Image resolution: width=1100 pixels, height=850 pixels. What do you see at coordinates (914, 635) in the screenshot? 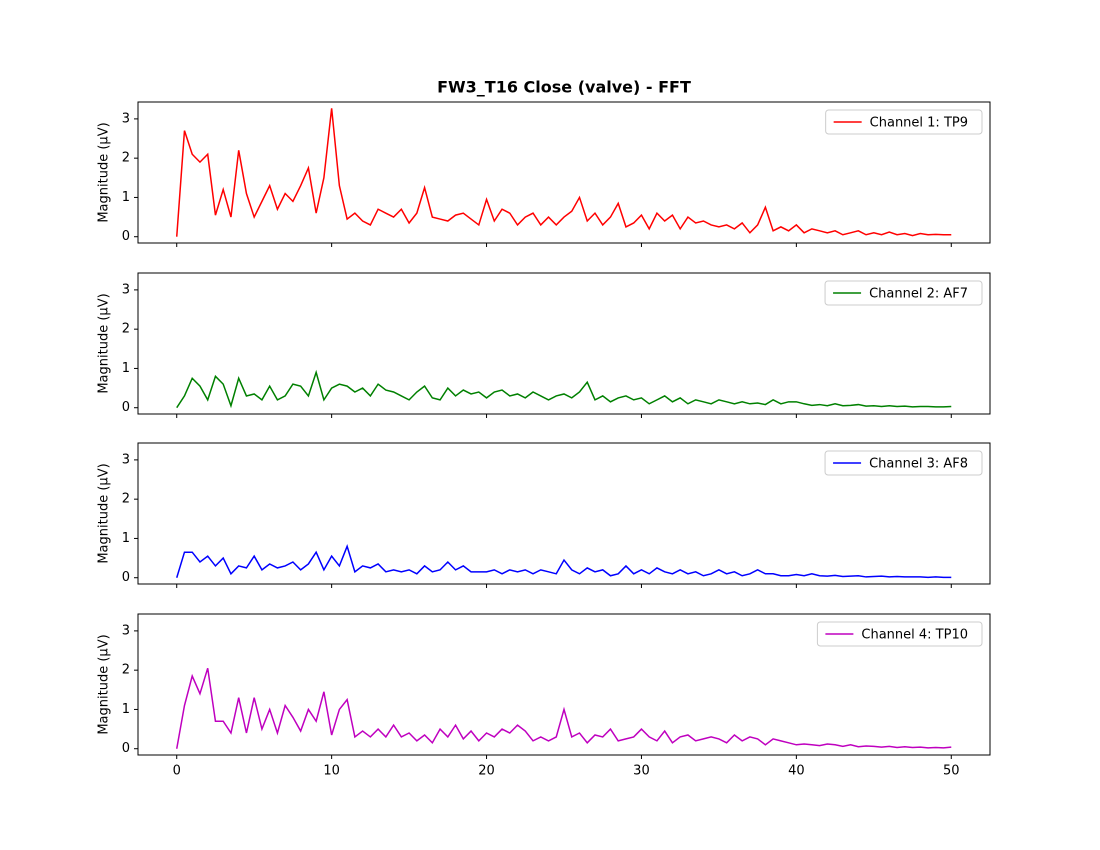
I see `legend-label: Channel 4: TP10` at bounding box center [914, 635].